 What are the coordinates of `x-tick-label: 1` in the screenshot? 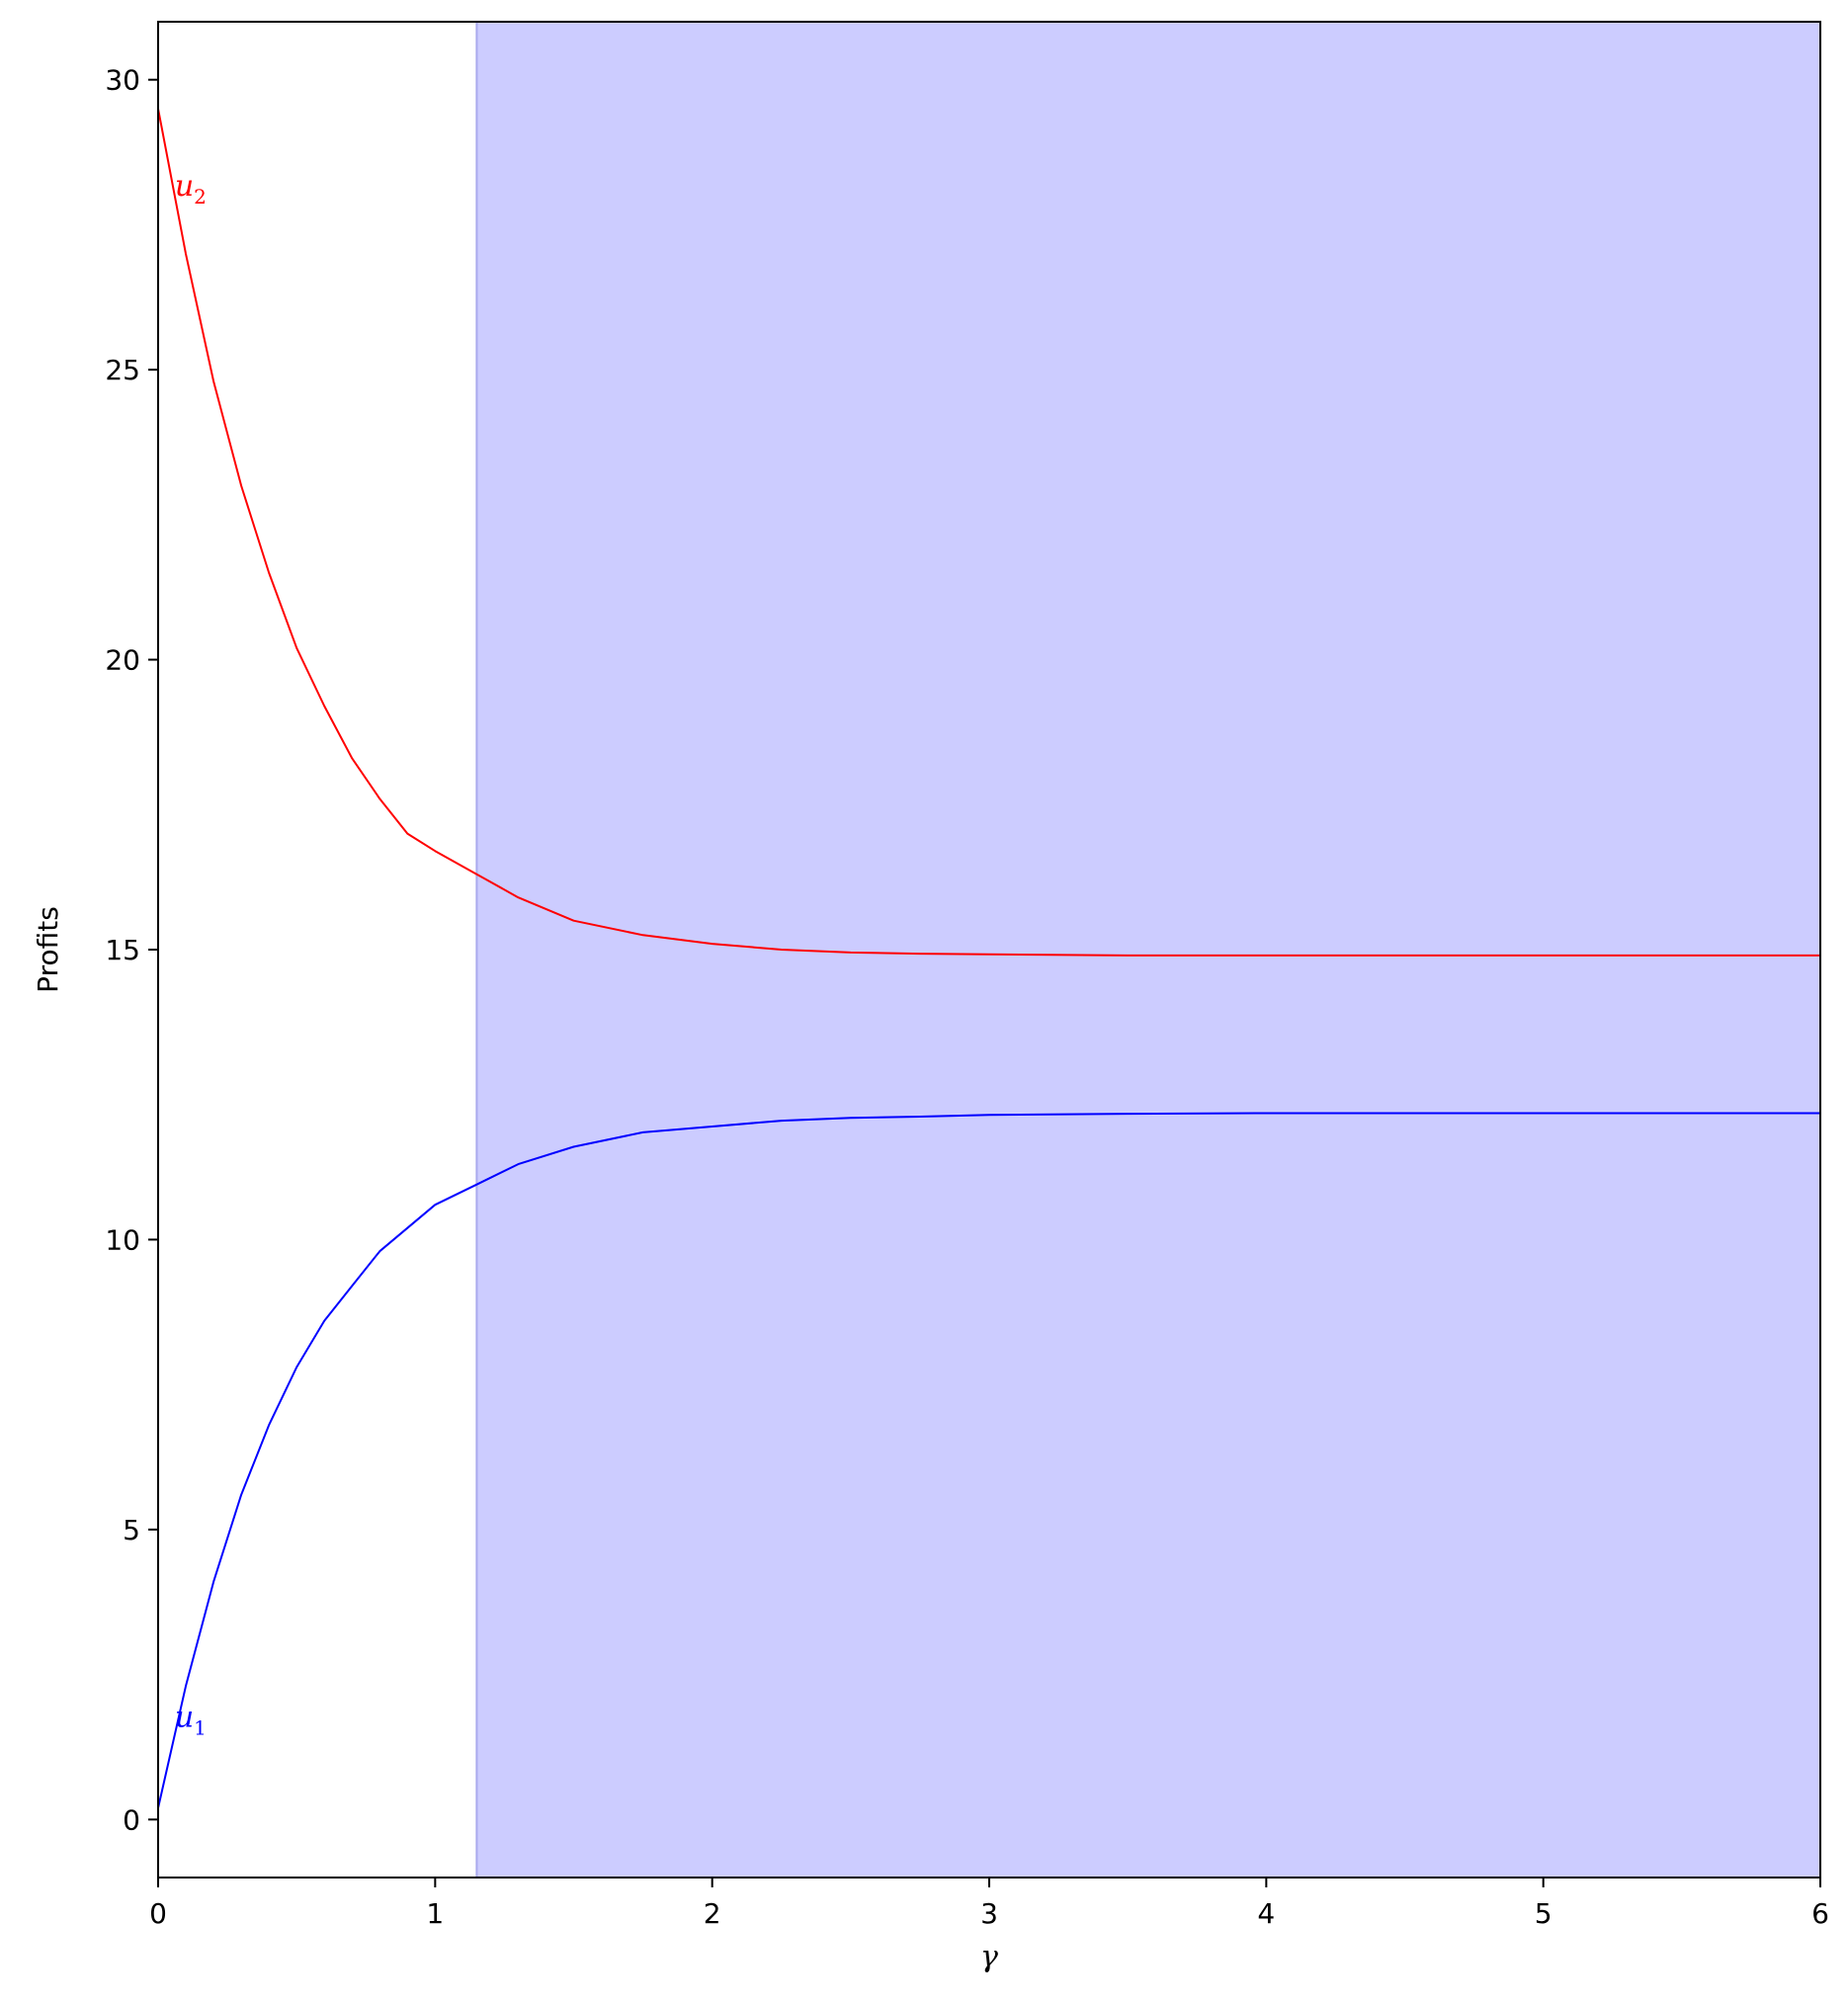 It's located at (435, 1914).